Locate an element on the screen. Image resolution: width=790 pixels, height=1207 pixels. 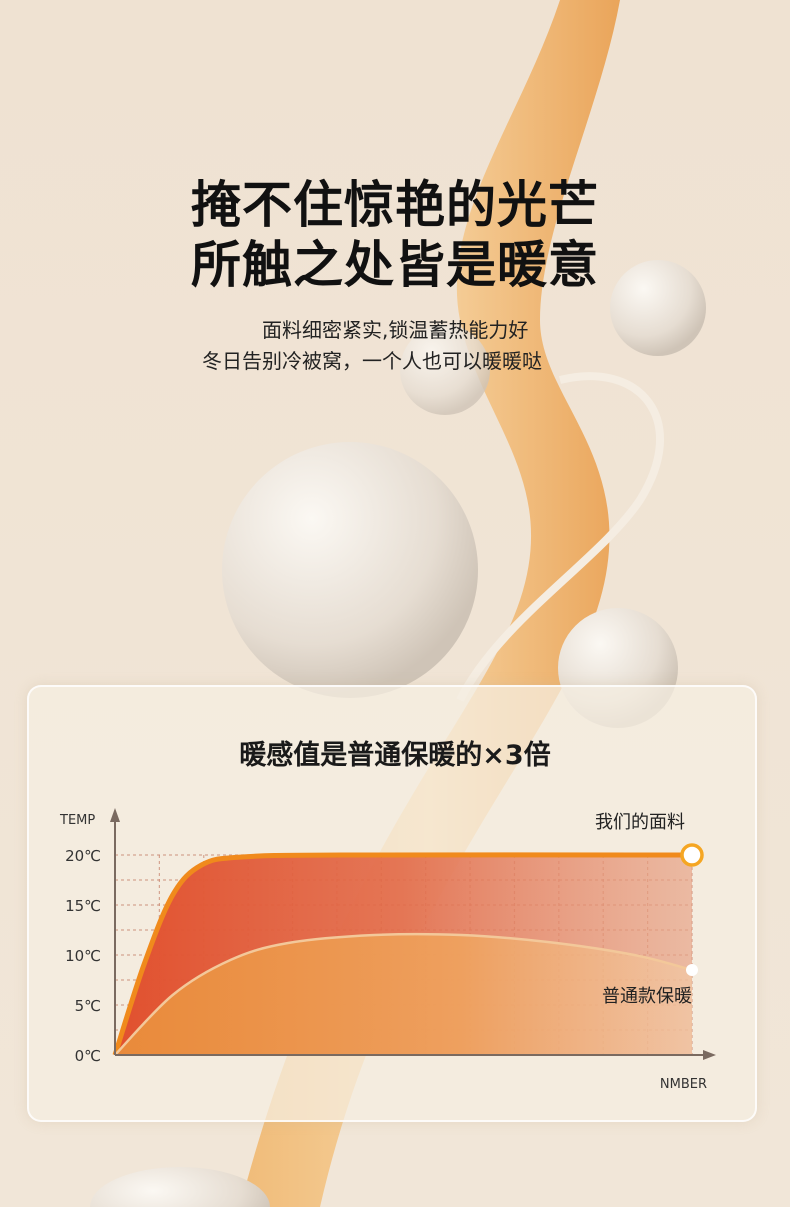
series-label: 普通款保暖 is located at coordinates (647, 996).